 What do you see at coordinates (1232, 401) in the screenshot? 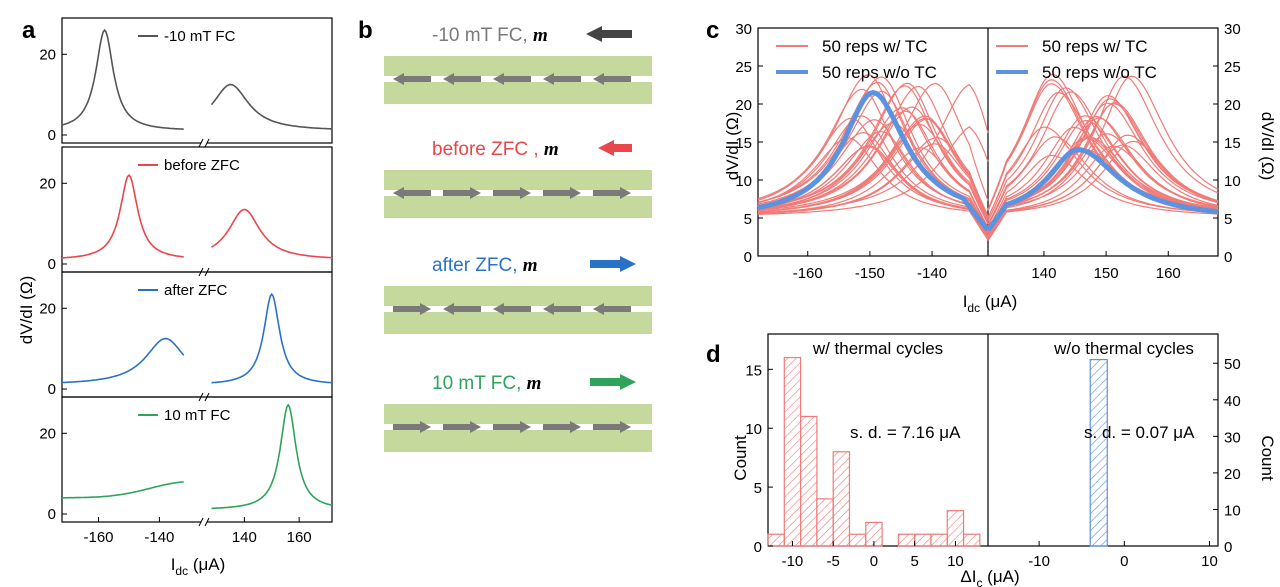
I see `panel-d-ytick-label-right: 40` at bounding box center [1232, 401].